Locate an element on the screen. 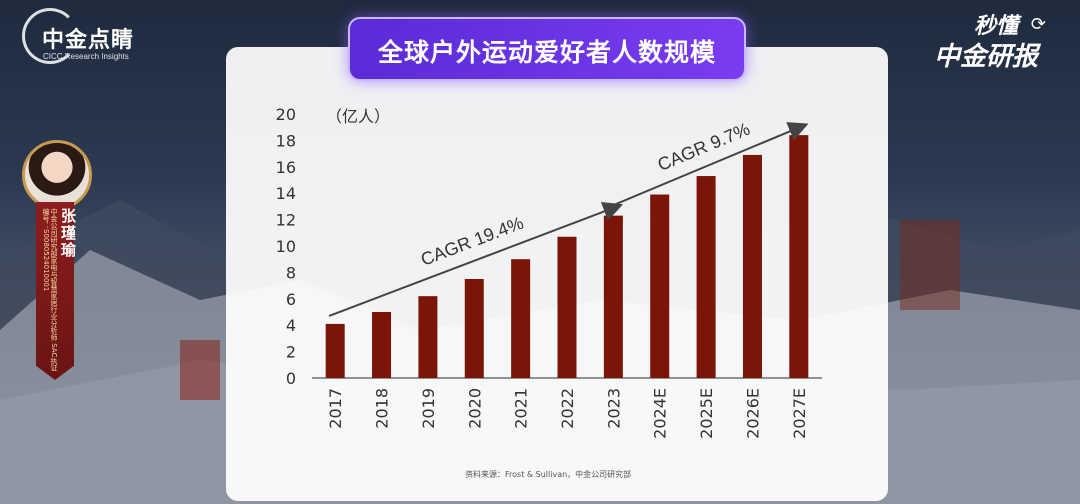  chart-title-box: 全球户外运动爱好者人数规模 is located at coordinates (547, 49).